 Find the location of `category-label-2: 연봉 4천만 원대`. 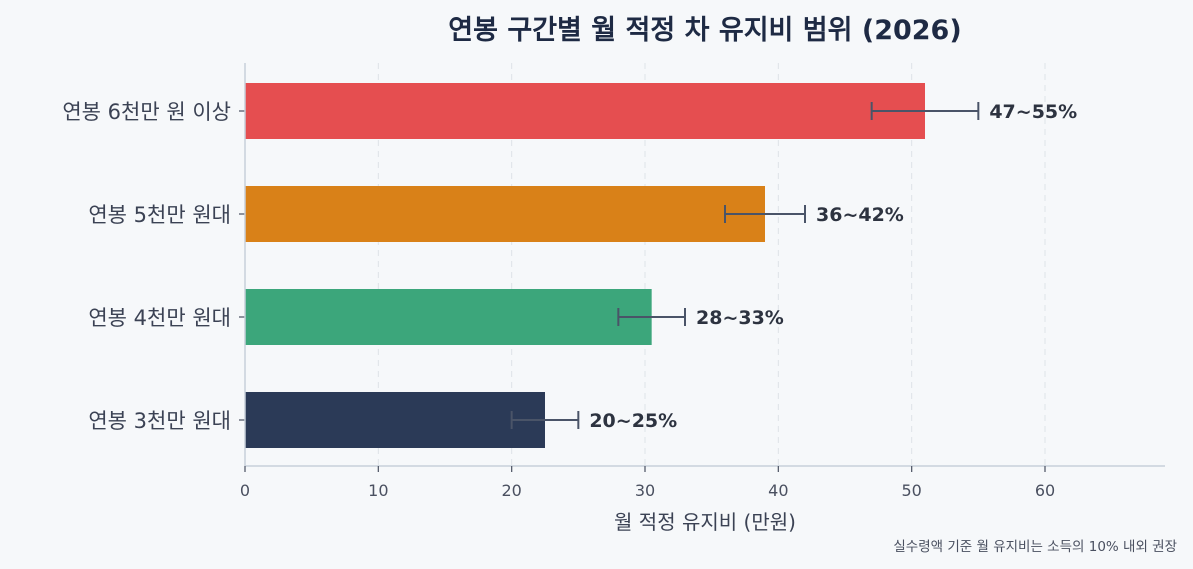

category-label-2: 연봉 4천만 원대 is located at coordinates (159, 318).